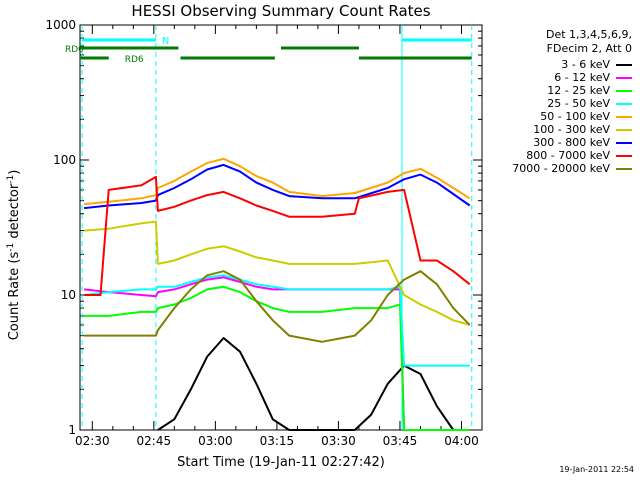  I want to click on legend-entry: 800 - 7000 keV, so click(579, 155).